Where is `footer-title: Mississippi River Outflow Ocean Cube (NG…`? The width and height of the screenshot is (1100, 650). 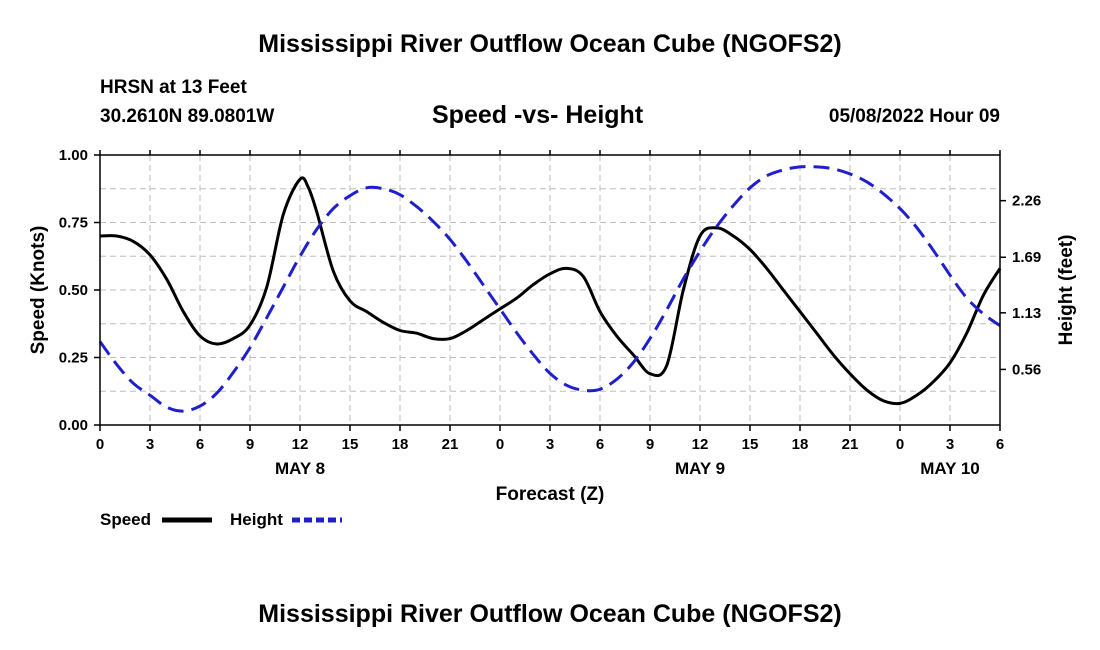
footer-title: Mississippi River Outflow Ocean Cube (NG… is located at coordinates (550, 614).